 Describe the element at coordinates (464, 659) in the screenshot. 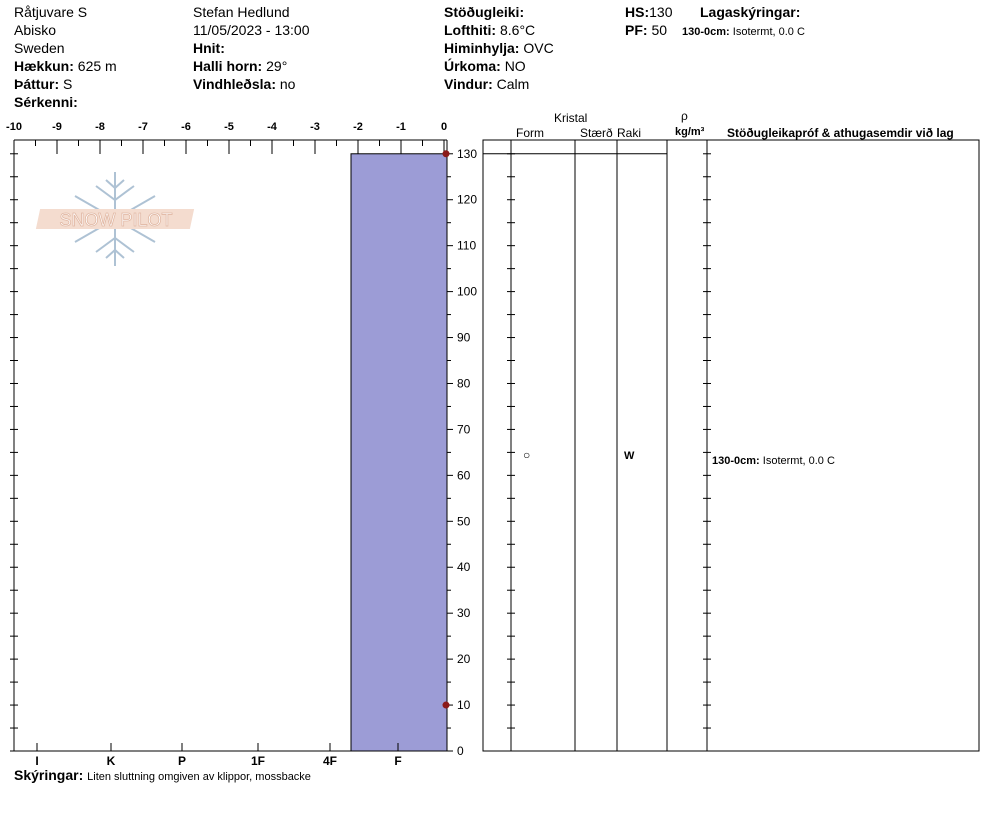

I see `depth-tick-label: 20` at that location.